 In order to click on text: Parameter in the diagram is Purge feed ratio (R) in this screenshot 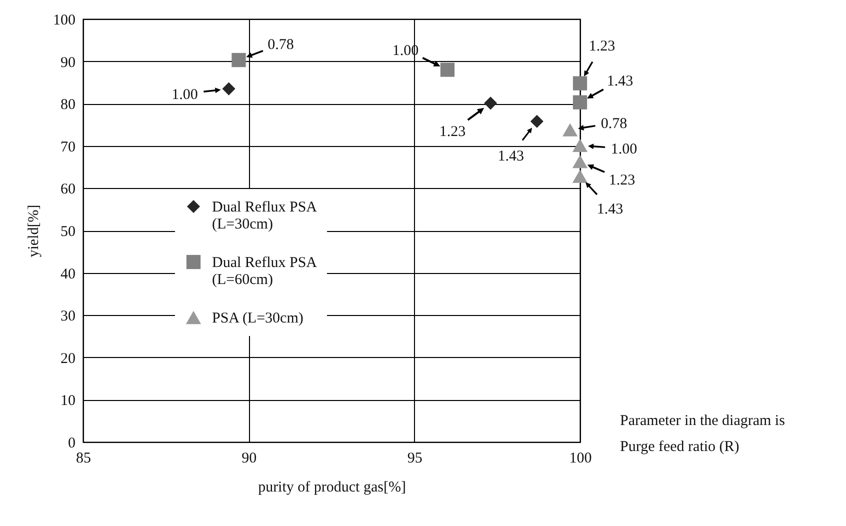, I will do `click(703, 434)`.